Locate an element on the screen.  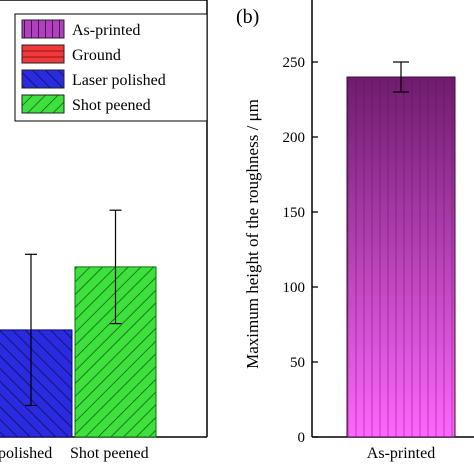
legend-swatch-ground is located at coordinates (43, 54).